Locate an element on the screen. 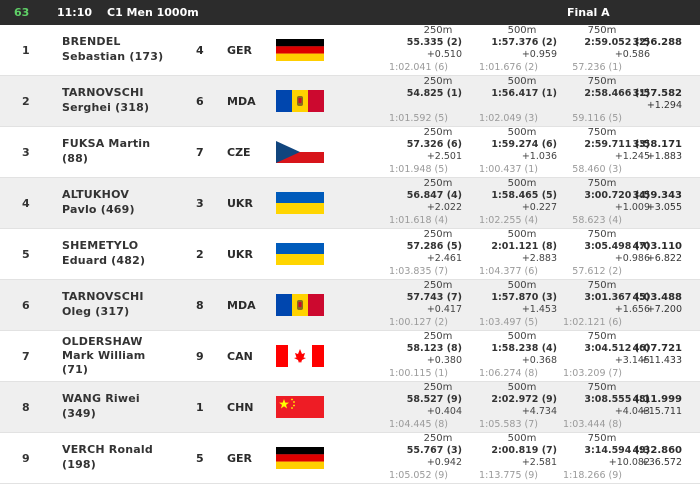  split-segment-time: 1:04.445 (8) is located at coordinates (418, 424).